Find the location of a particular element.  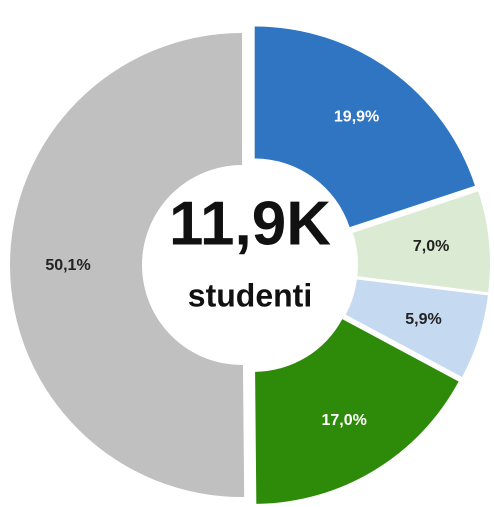

center-label: studenti is located at coordinates (250, 295).